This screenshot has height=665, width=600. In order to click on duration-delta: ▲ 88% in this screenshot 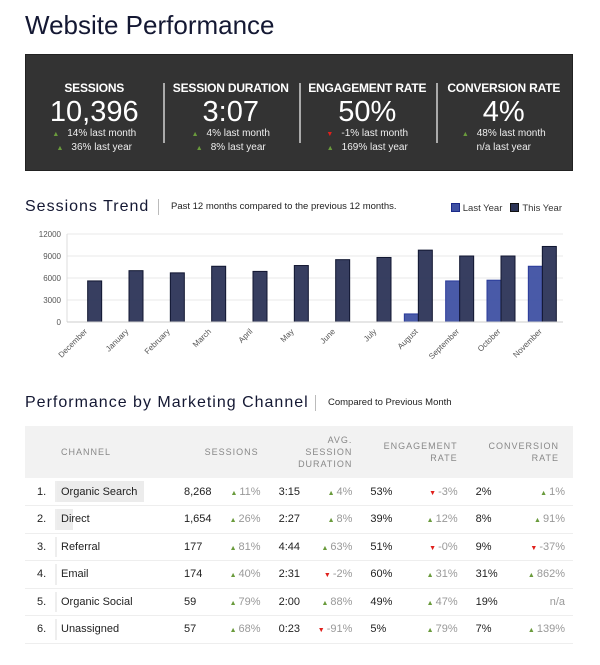, I will do `click(337, 602)`.